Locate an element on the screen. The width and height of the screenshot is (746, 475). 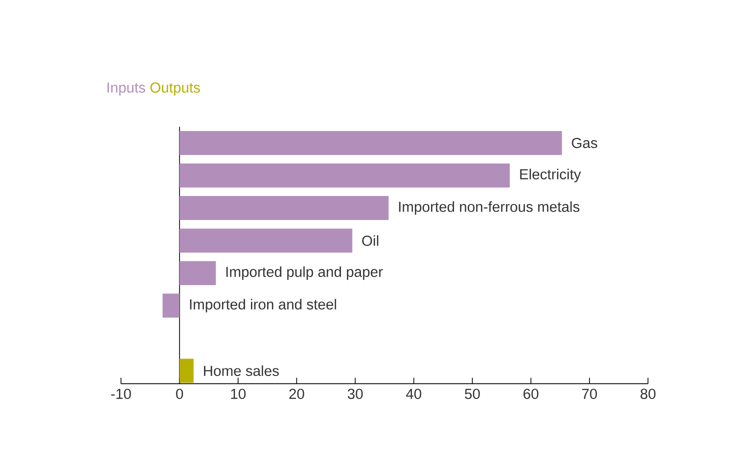
y-tick-label: Imported non-ferrous metals is located at coordinates (489, 208).